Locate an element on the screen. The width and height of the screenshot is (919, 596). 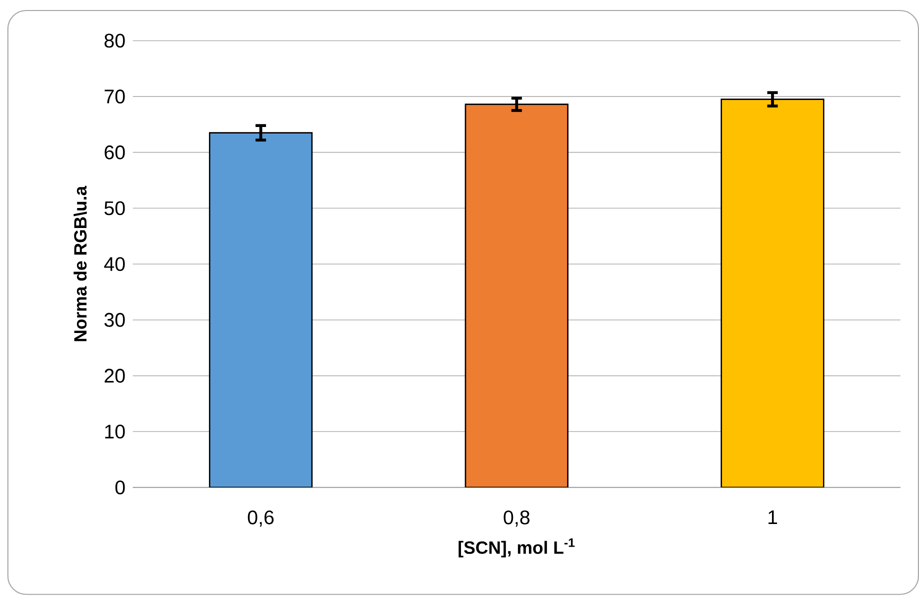
y-tick-label: 40 is located at coordinates (114, 264).